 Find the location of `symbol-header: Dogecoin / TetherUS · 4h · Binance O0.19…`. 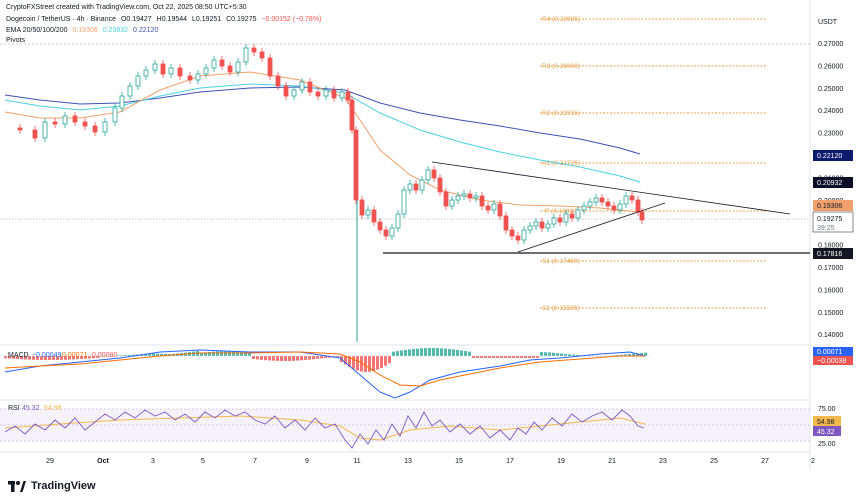

symbol-header: Dogecoin / TetherUS · 4h · Binance O0.19… is located at coordinates (165, 19).